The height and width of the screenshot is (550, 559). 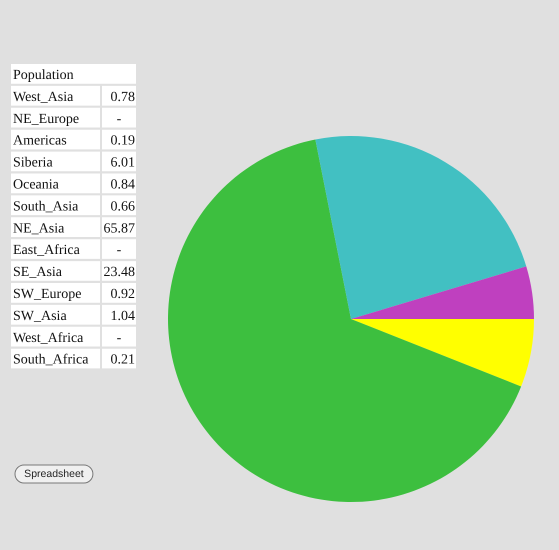 I want to click on text: 0.78, so click(x=122, y=97).